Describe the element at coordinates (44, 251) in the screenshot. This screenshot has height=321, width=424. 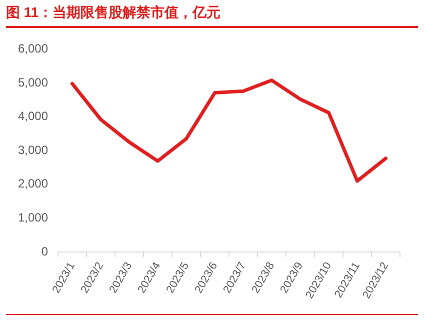
I see `y-tick-label: 0` at that location.